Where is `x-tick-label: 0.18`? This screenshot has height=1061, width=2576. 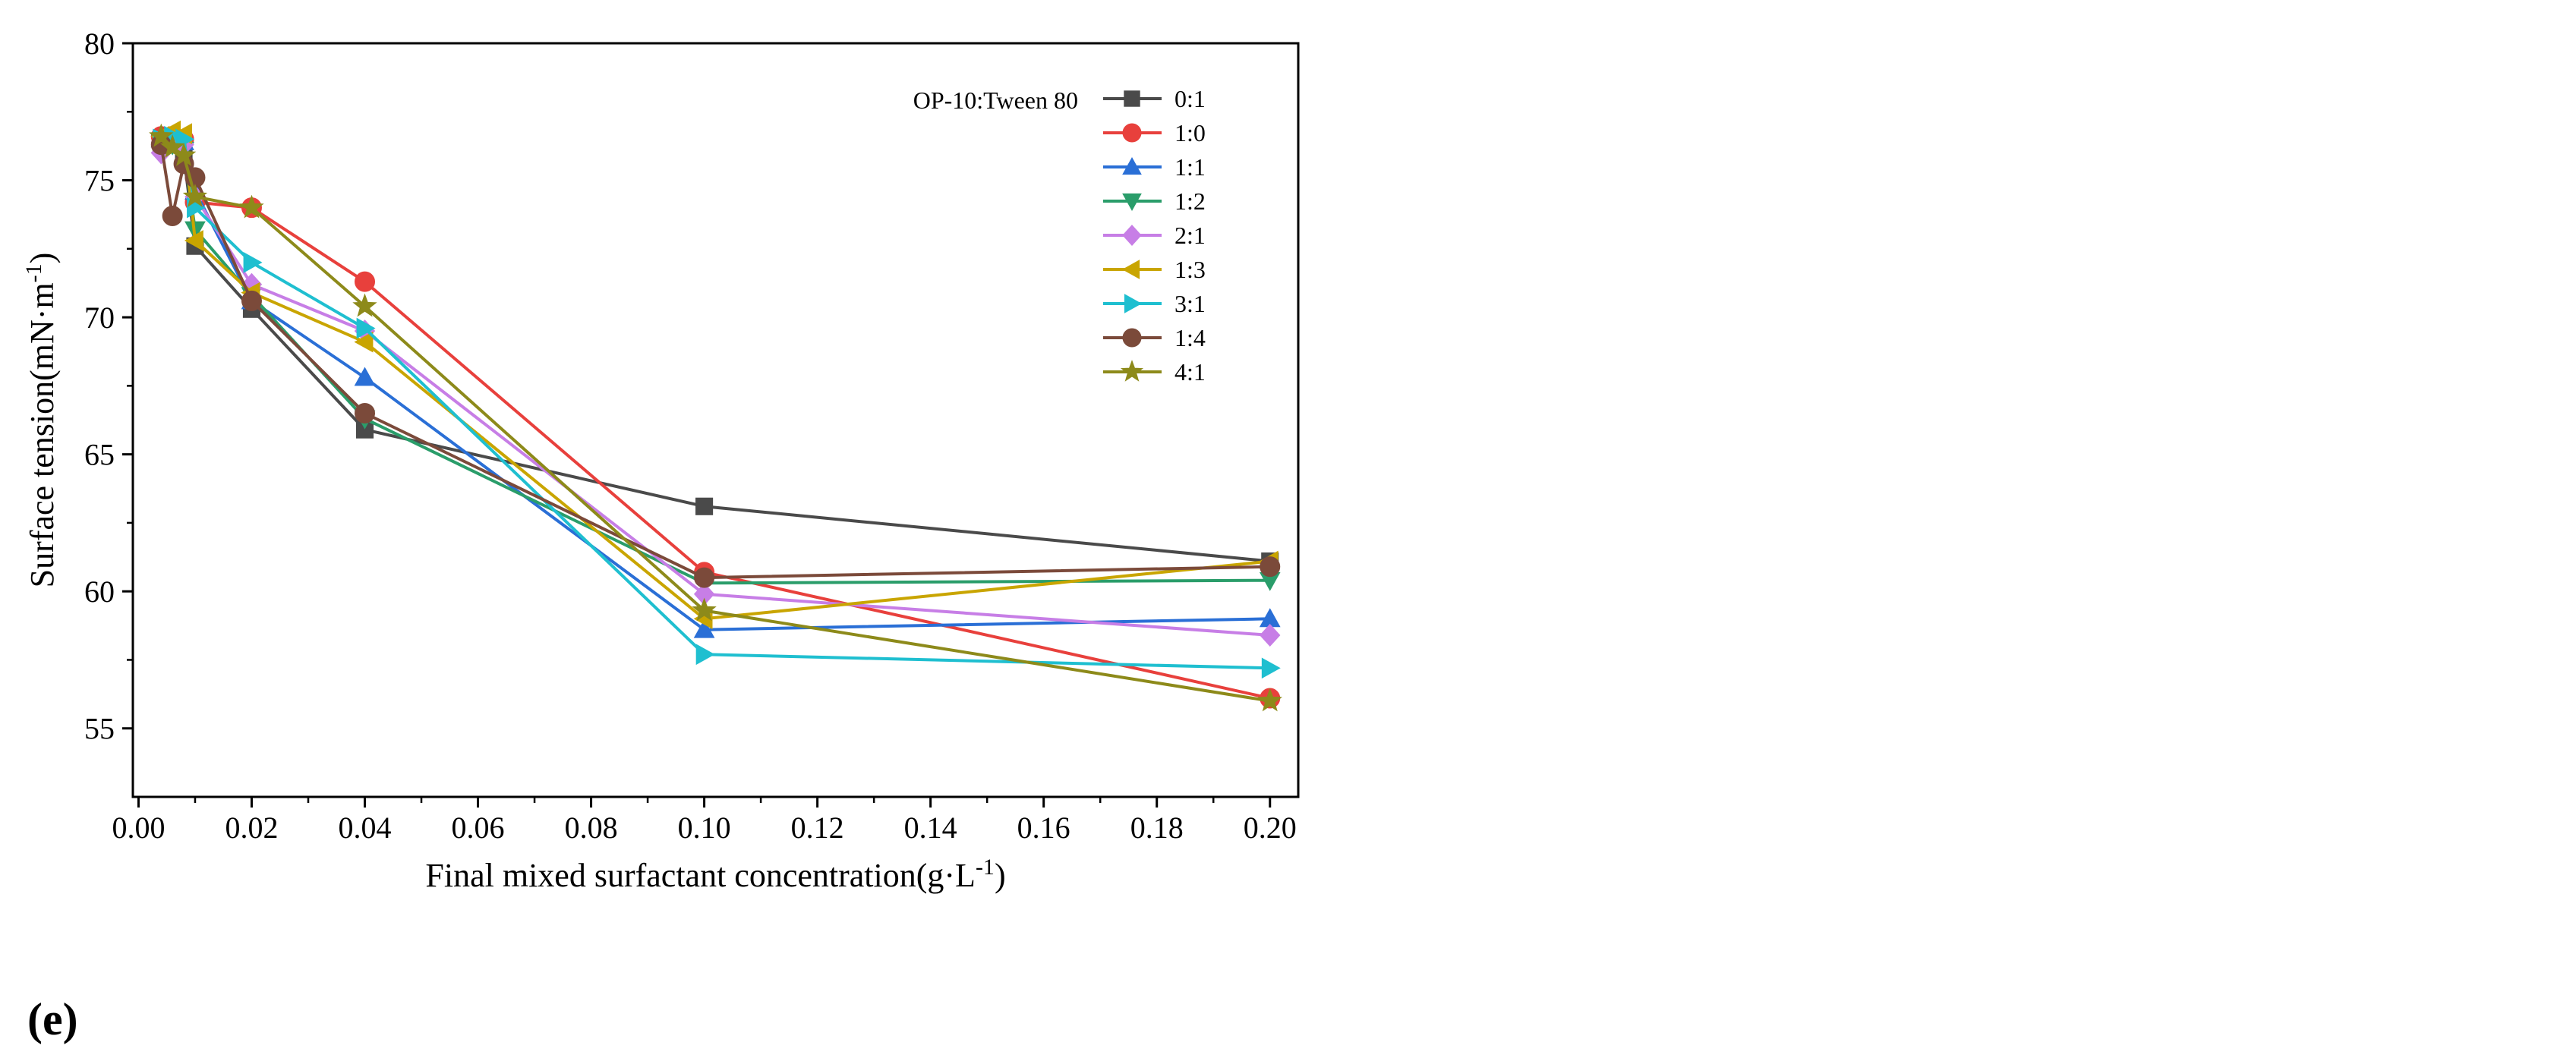 x-tick-label: 0.18 is located at coordinates (1157, 828).